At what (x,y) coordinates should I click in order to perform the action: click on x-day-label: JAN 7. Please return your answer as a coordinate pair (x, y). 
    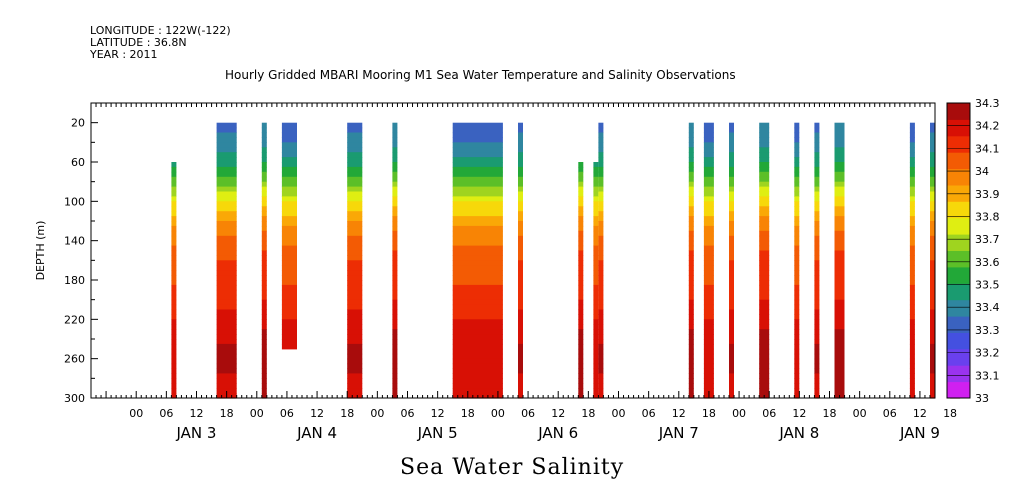
    Looking at the image, I should click on (678, 433).